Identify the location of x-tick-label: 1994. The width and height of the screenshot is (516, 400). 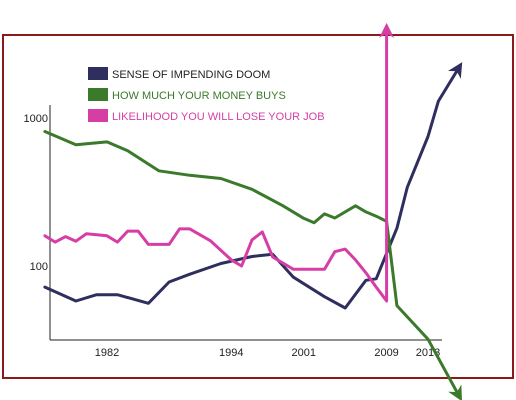
(231, 353).